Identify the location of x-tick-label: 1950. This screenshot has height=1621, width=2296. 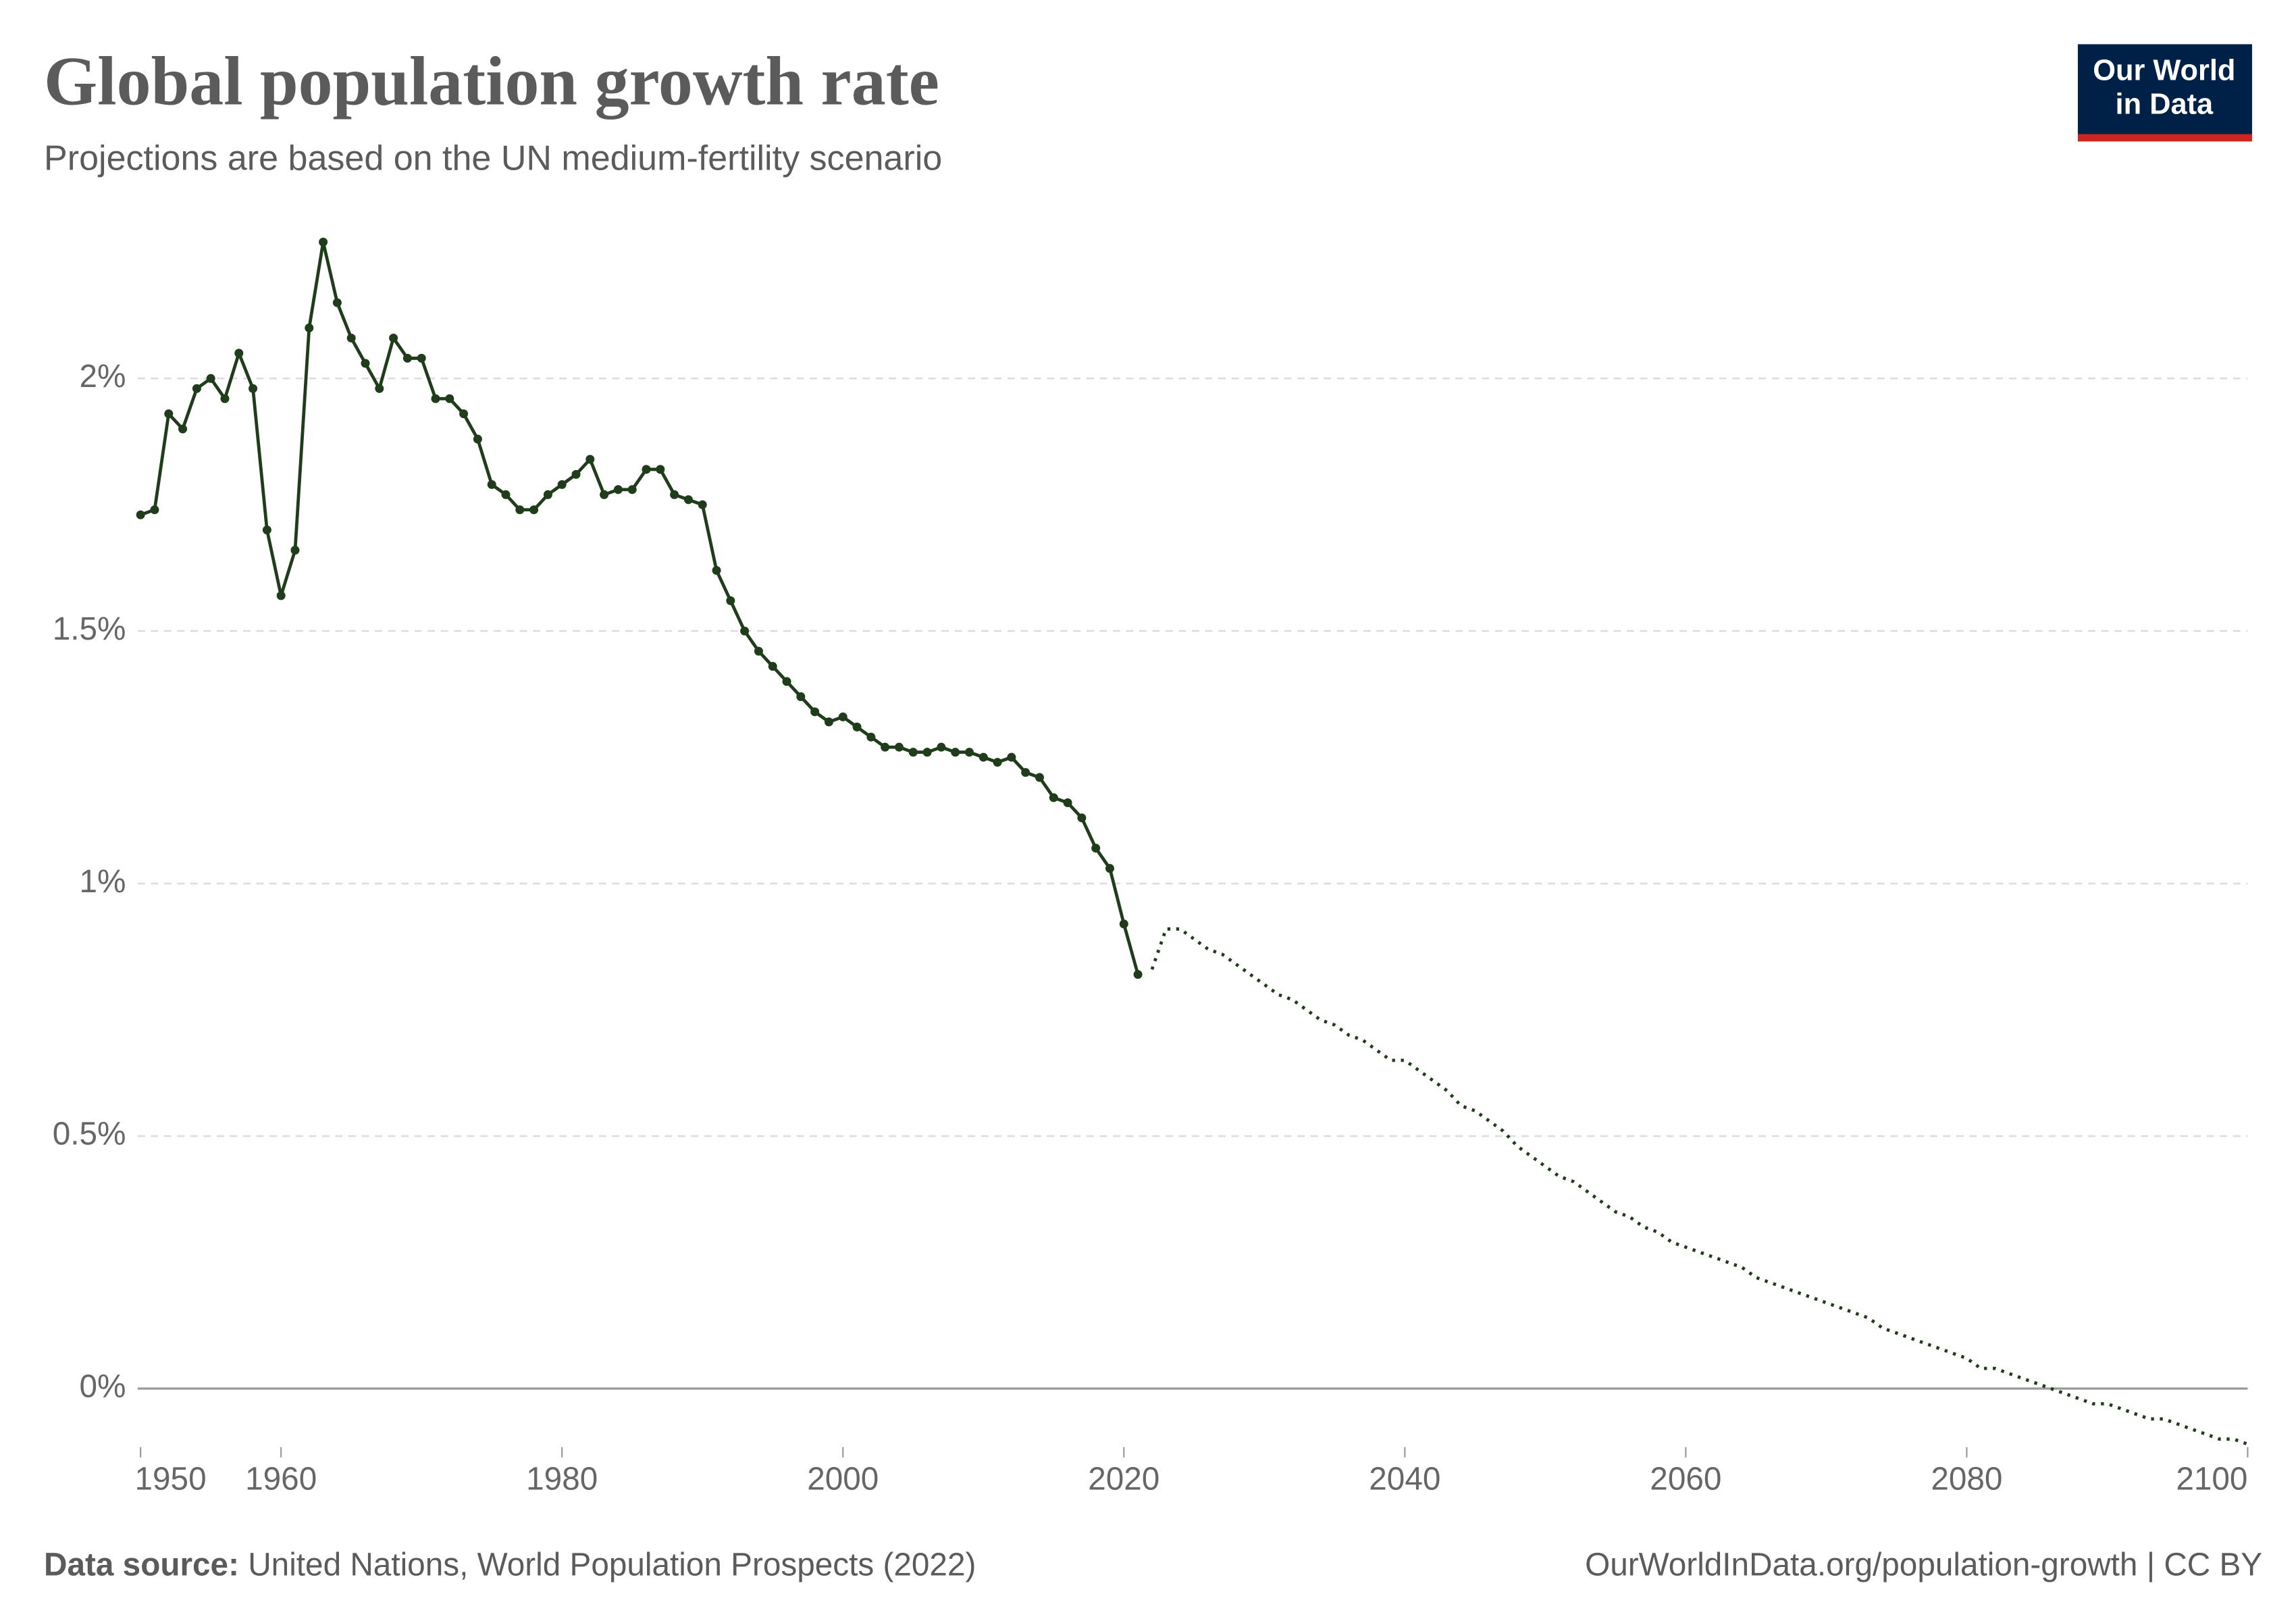
(170, 1479).